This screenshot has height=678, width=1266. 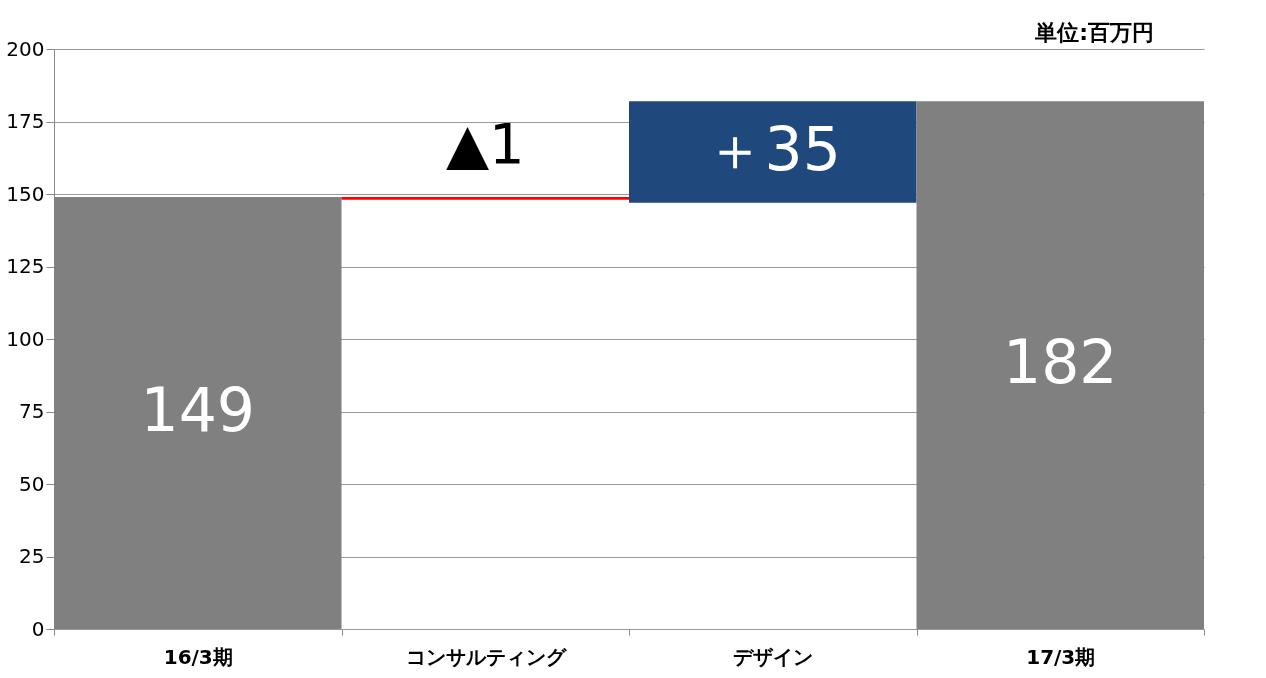 I want to click on text: 単位:百万円, so click(x=1094, y=32).